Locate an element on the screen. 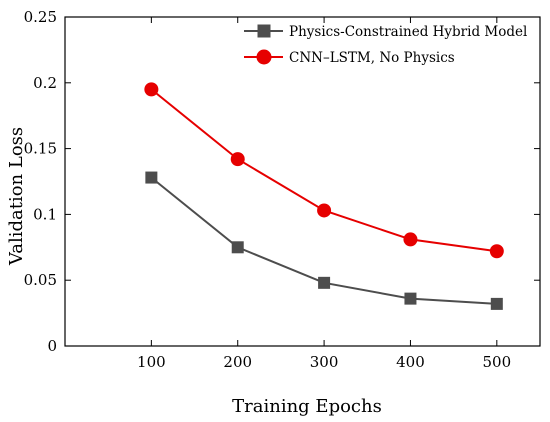  x-tick-label: 200 is located at coordinates (237, 362).